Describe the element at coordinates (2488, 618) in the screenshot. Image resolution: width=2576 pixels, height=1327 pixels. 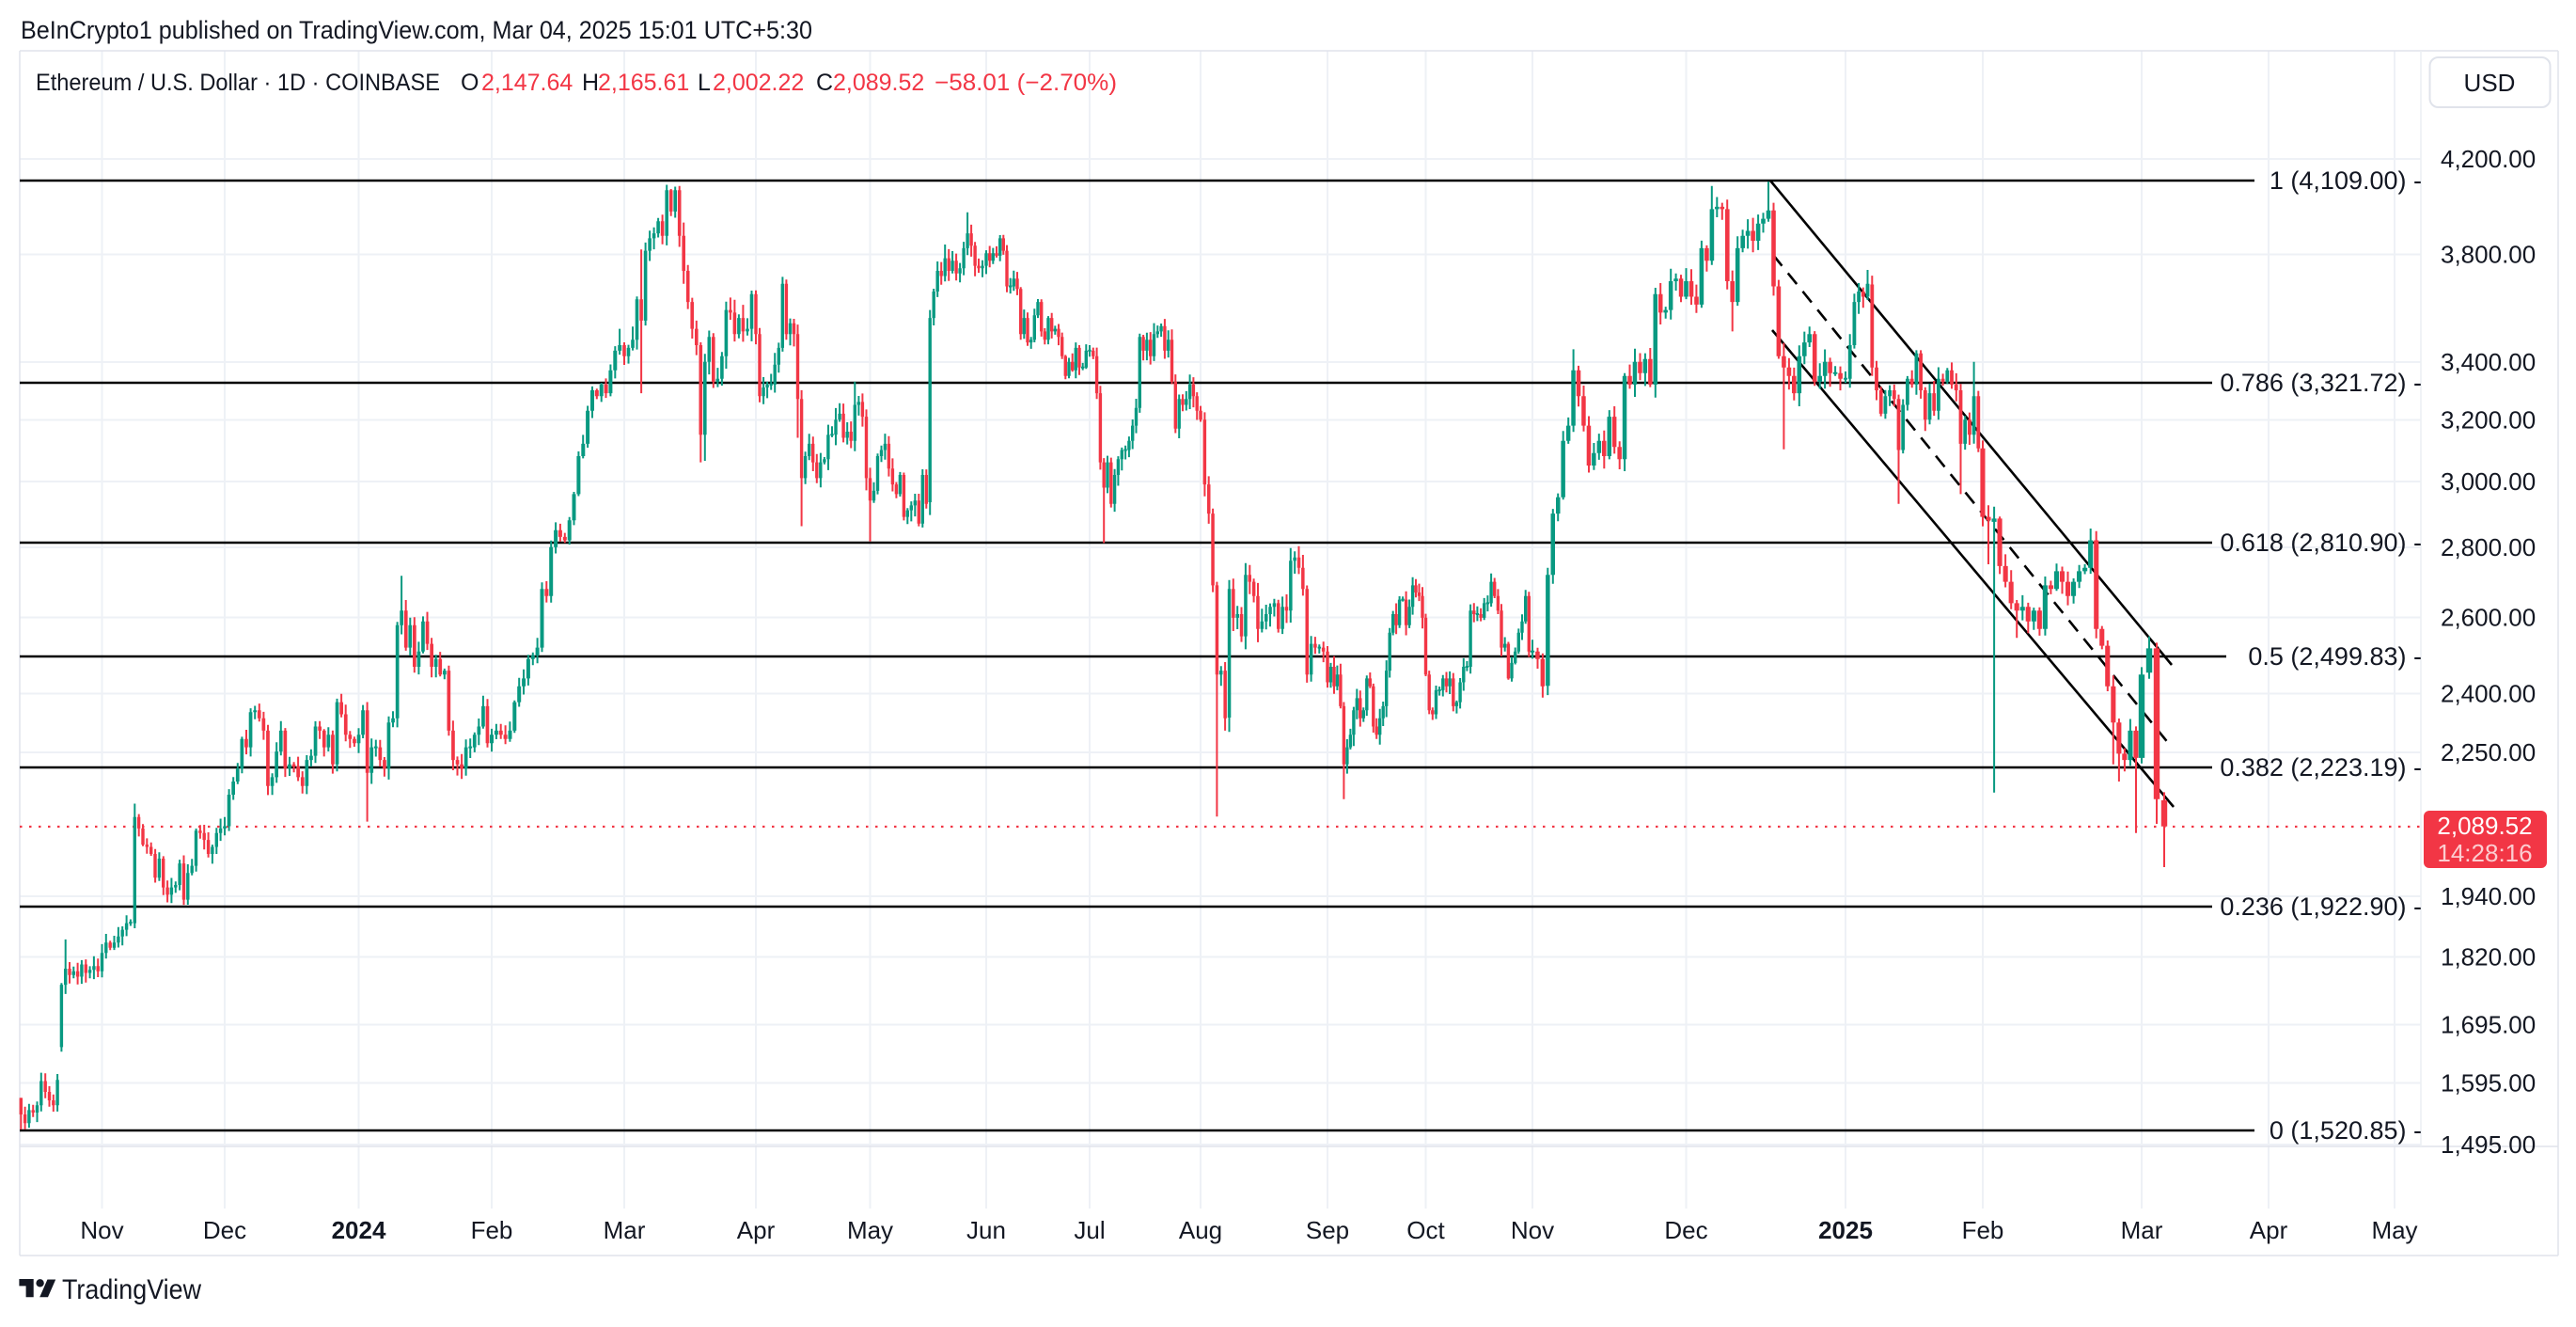
I see `svg-text: 2,600.00` at that location.